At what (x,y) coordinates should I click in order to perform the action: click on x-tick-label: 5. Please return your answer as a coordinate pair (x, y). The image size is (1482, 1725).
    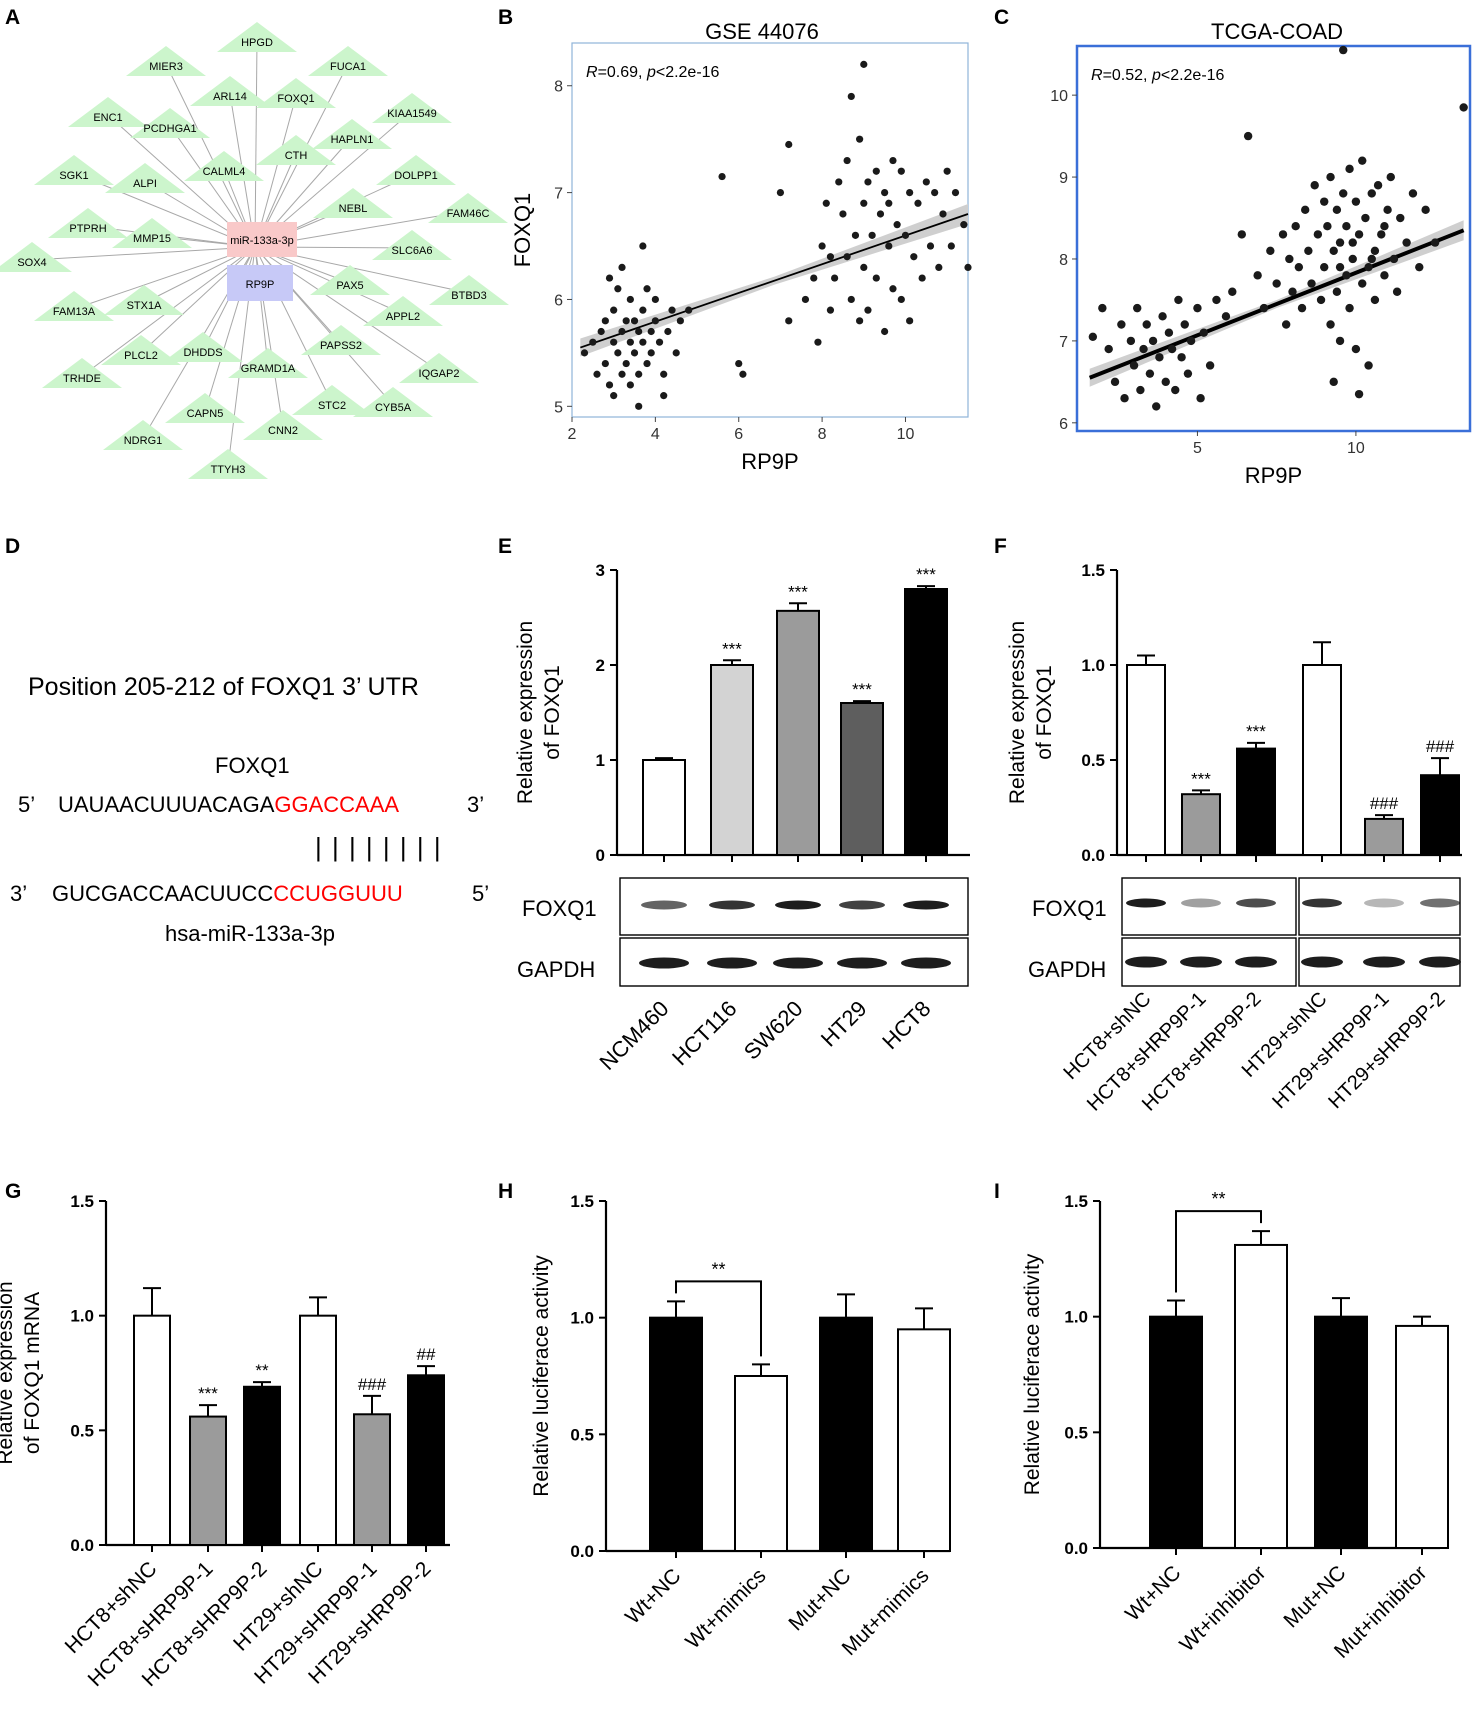
    Looking at the image, I should click on (1197, 448).